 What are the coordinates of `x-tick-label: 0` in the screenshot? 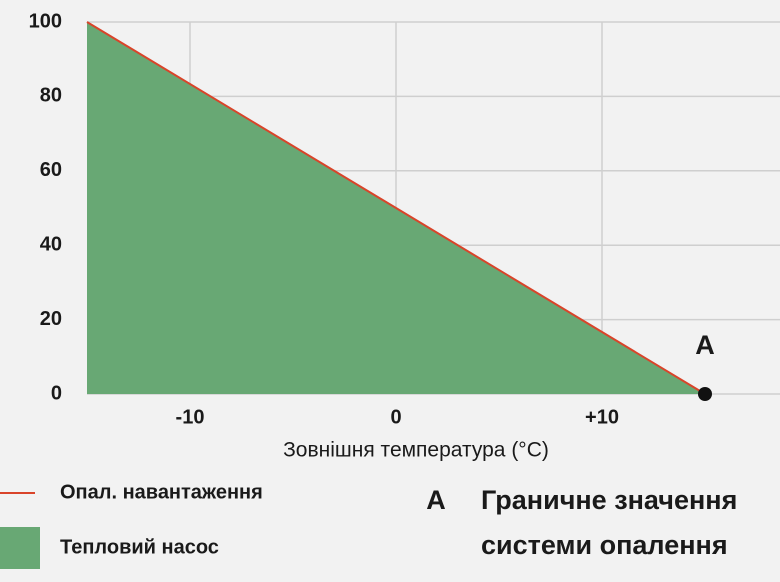 It's located at (395, 417).